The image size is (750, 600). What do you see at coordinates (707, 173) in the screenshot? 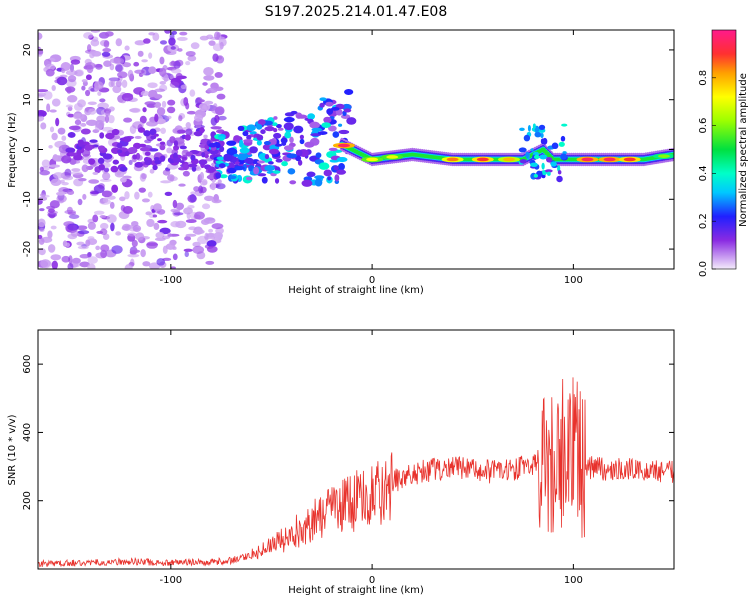
I see `colorbar-ticks: 0.0 0.2 0.4 0.6 0.8` at bounding box center [707, 173].